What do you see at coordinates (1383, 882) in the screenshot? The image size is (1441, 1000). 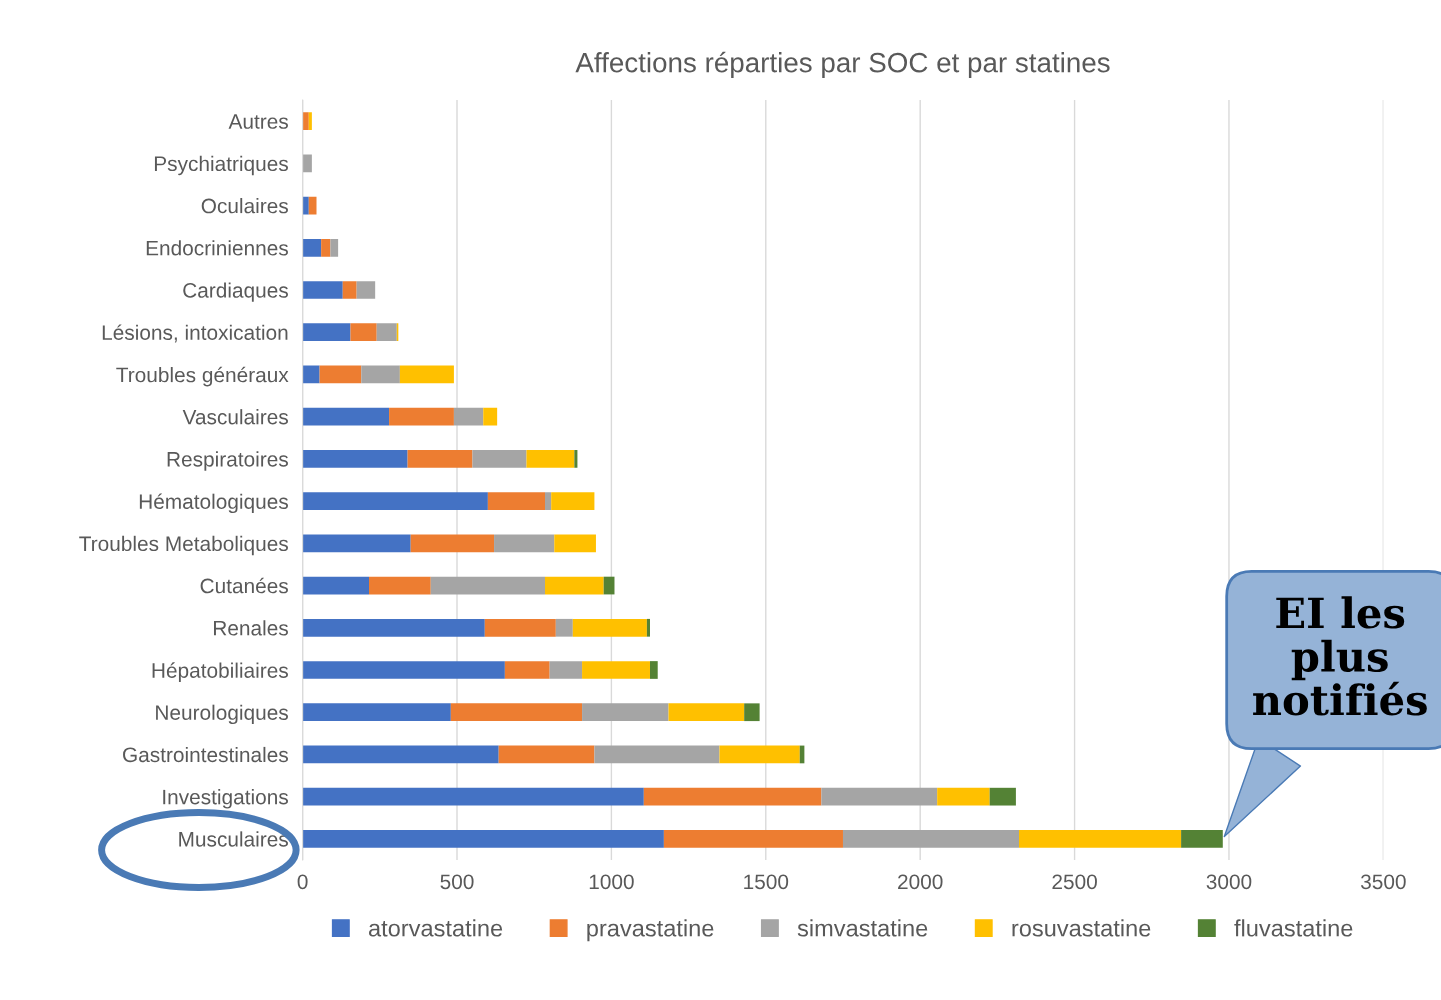 I see `x-tick-label: 3500` at bounding box center [1383, 882].